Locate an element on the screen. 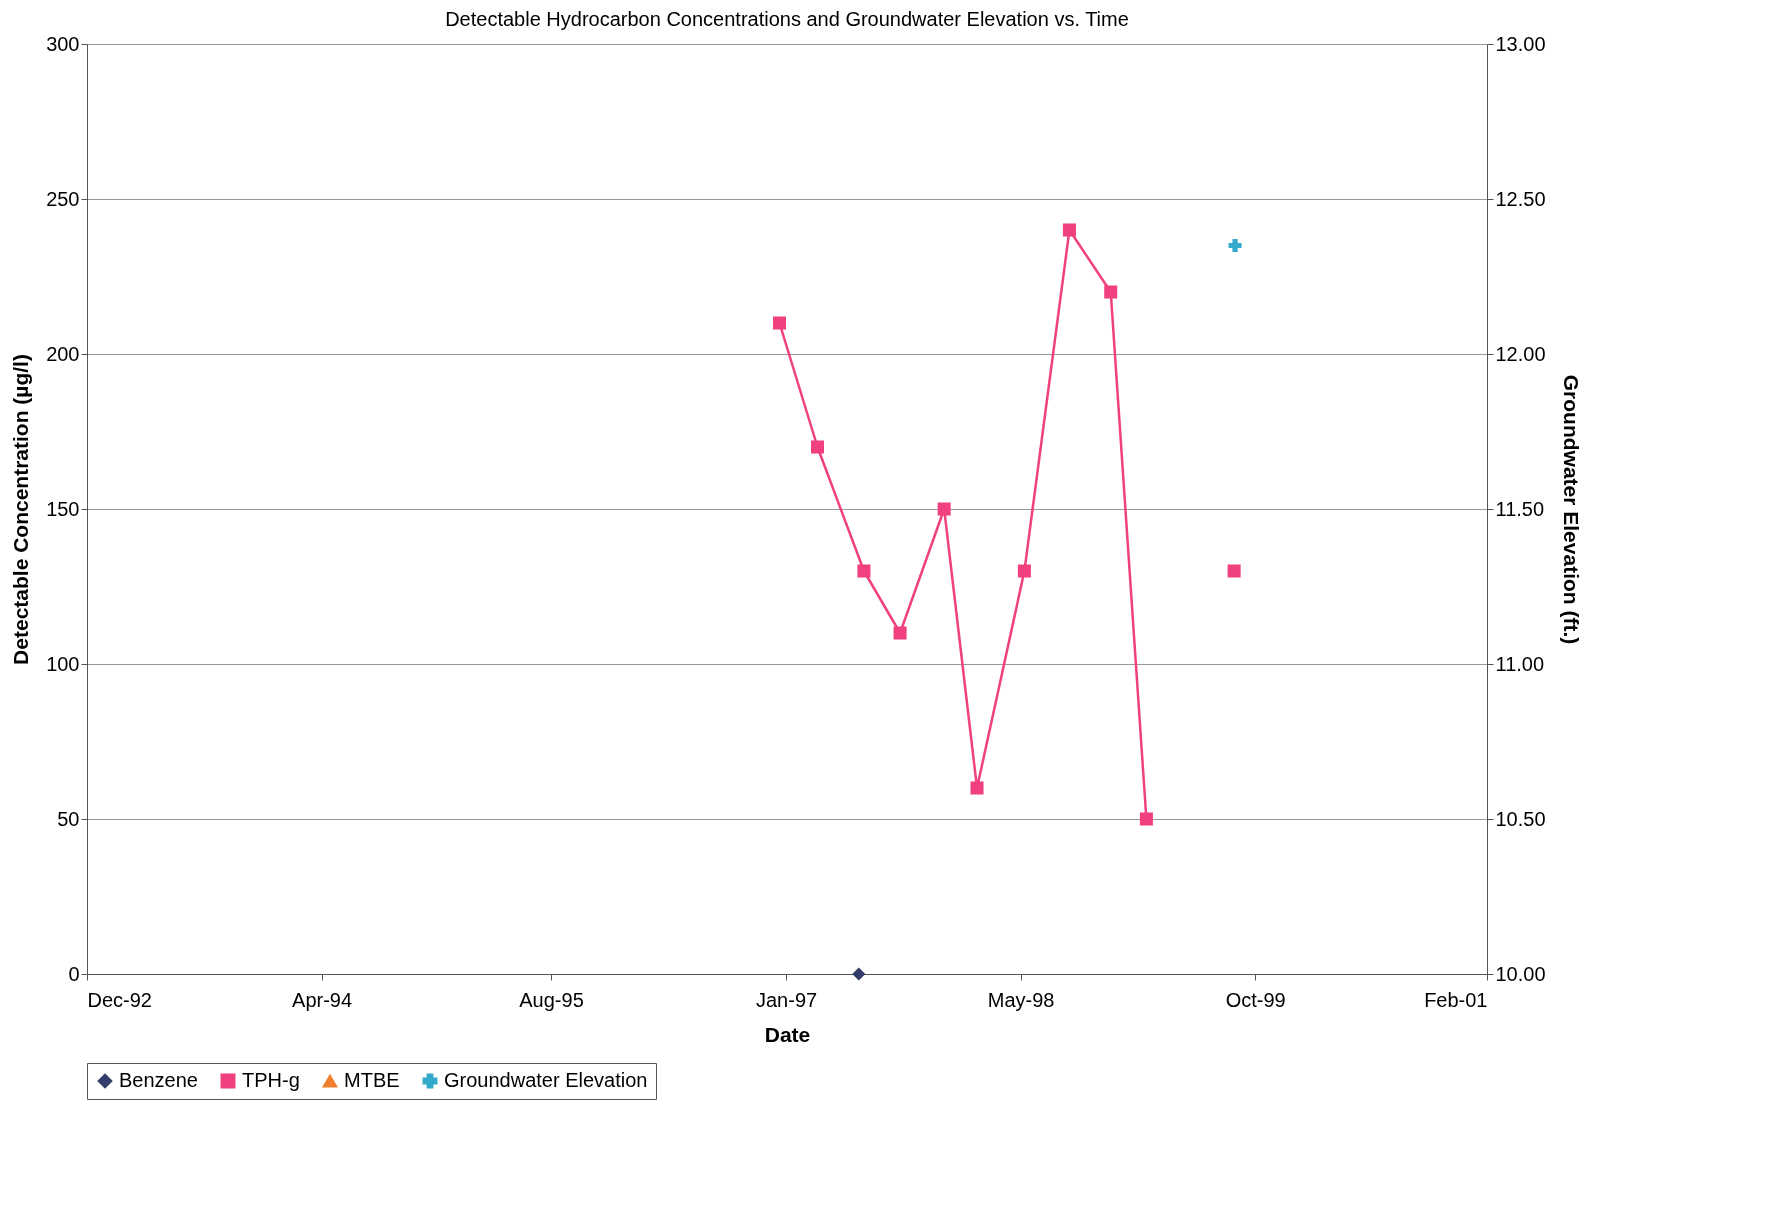  legend-label: MTBE is located at coordinates (372, 1080).